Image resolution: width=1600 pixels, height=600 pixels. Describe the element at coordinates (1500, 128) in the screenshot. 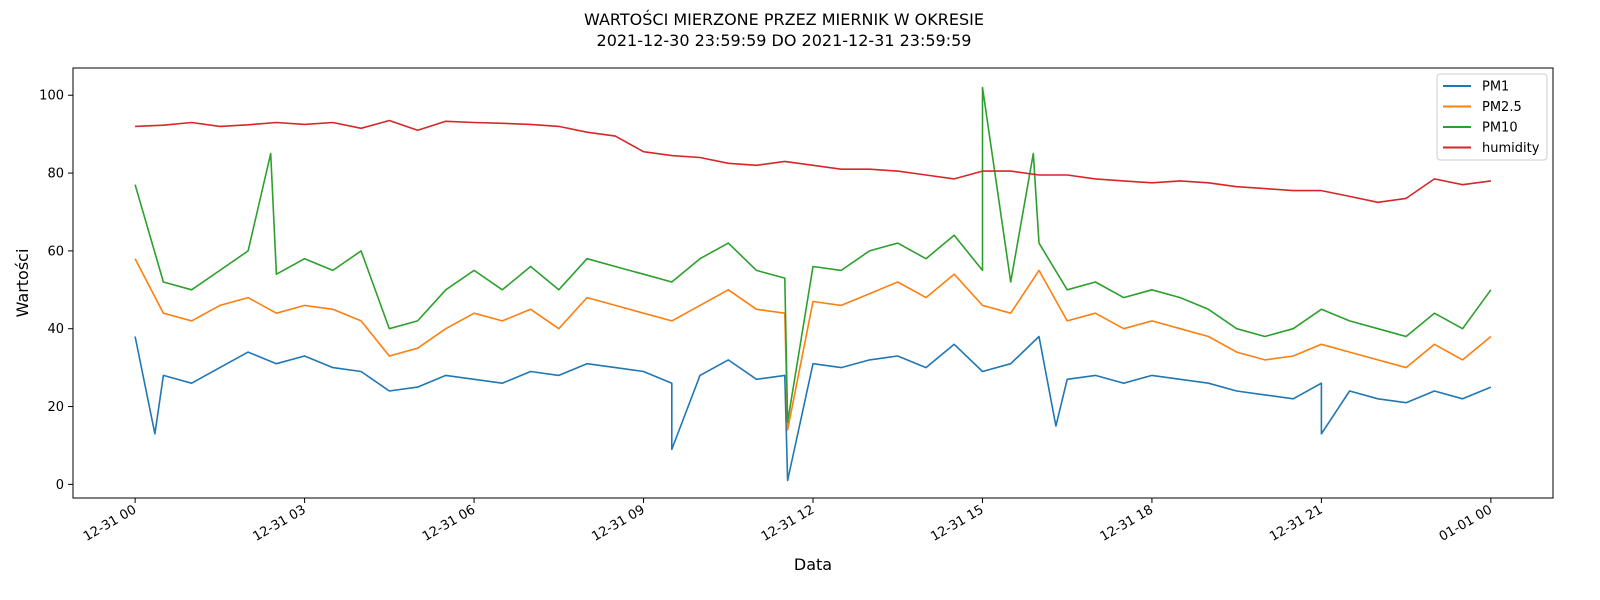

I see `legend-label: PM10` at that location.